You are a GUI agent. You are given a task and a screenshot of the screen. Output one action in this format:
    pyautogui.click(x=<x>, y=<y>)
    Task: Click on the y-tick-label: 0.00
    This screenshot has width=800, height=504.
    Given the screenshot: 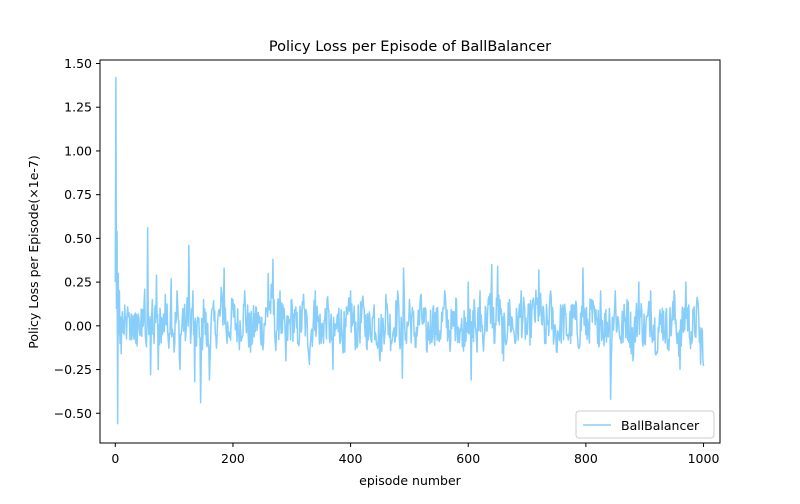 What is the action you would take?
    pyautogui.click(x=78, y=325)
    